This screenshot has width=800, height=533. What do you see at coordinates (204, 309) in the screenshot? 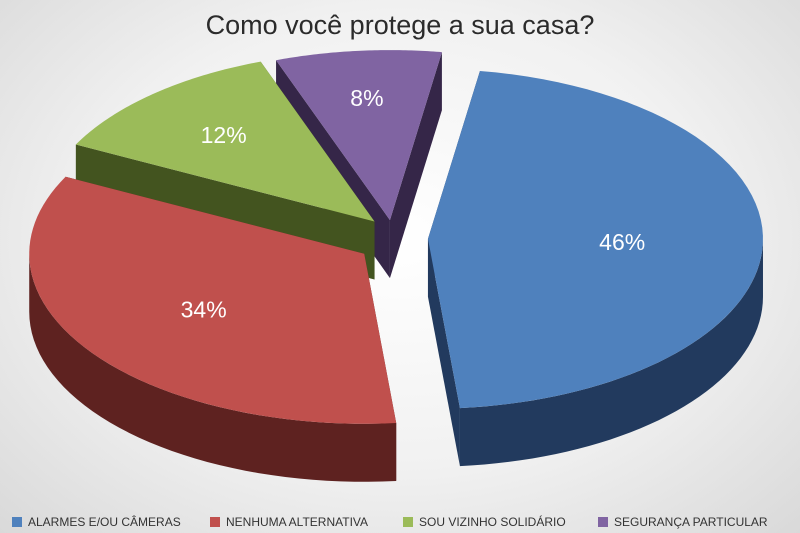
I see `data-label-2: 34%` at bounding box center [204, 309].